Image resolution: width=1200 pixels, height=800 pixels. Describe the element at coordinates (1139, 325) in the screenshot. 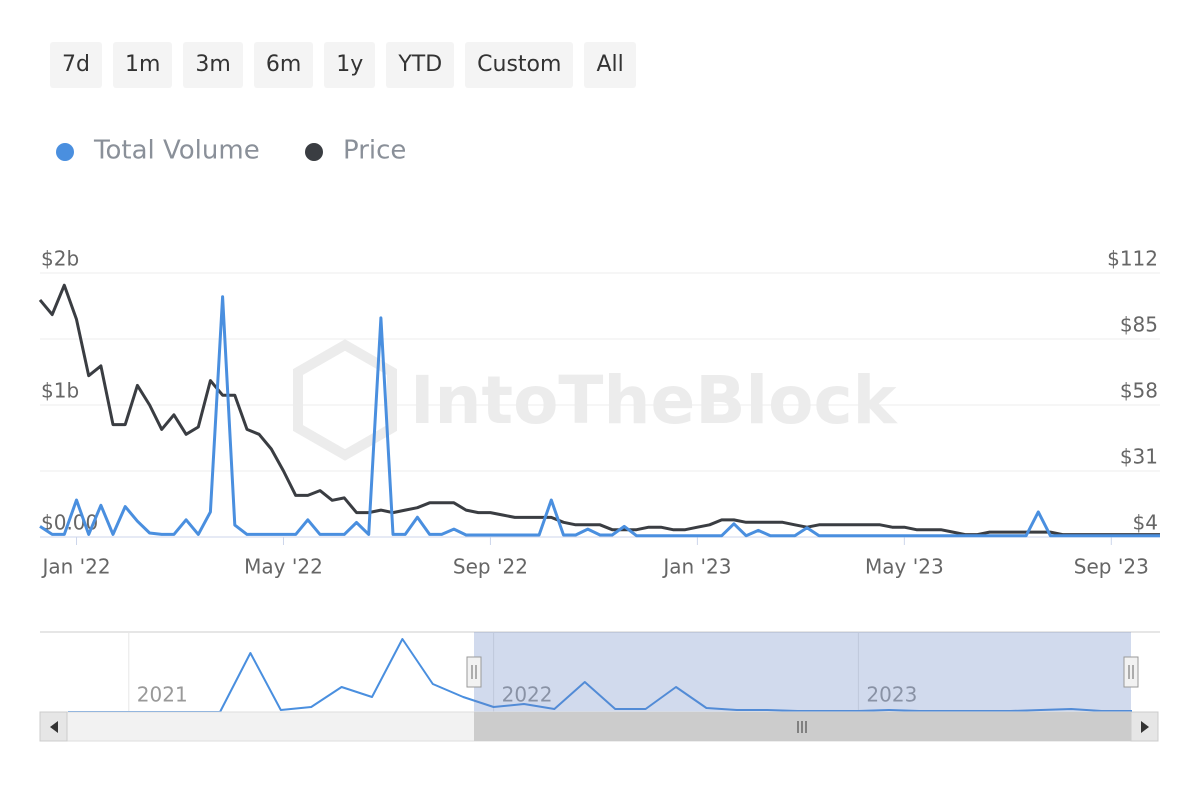

I see `y2-tick-label: $85` at that location.